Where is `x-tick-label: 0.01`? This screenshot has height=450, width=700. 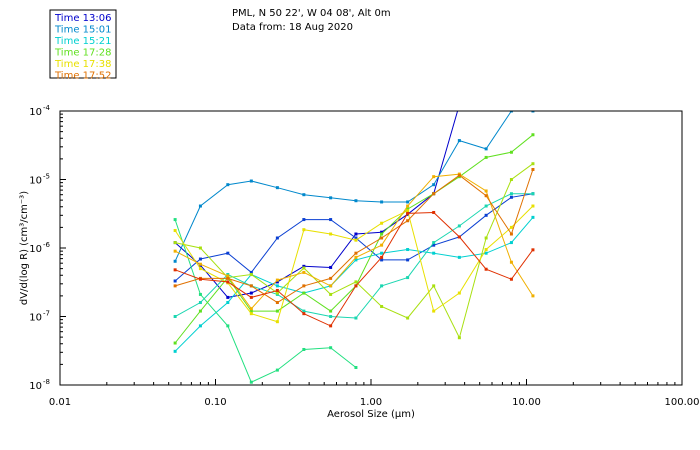 x-tick-label: 0.01 is located at coordinates (60, 402).